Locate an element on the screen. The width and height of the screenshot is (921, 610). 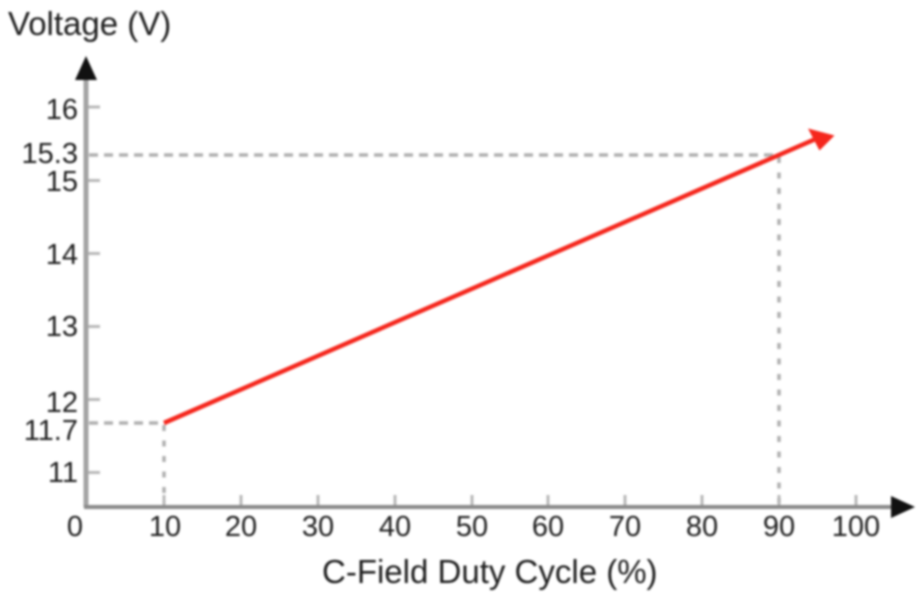
svg-text: 40 is located at coordinates (395, 527).